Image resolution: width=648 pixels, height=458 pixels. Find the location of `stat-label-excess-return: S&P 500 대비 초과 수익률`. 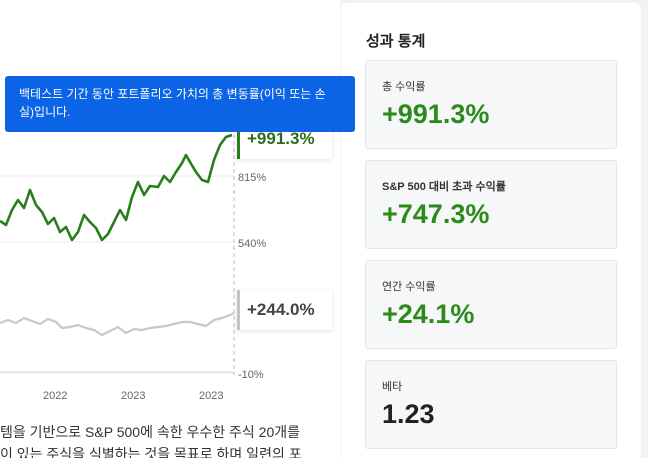

stat-label-excess-return: S&P 500 대비 초과 수익률 is located at coordinates (444, 187).